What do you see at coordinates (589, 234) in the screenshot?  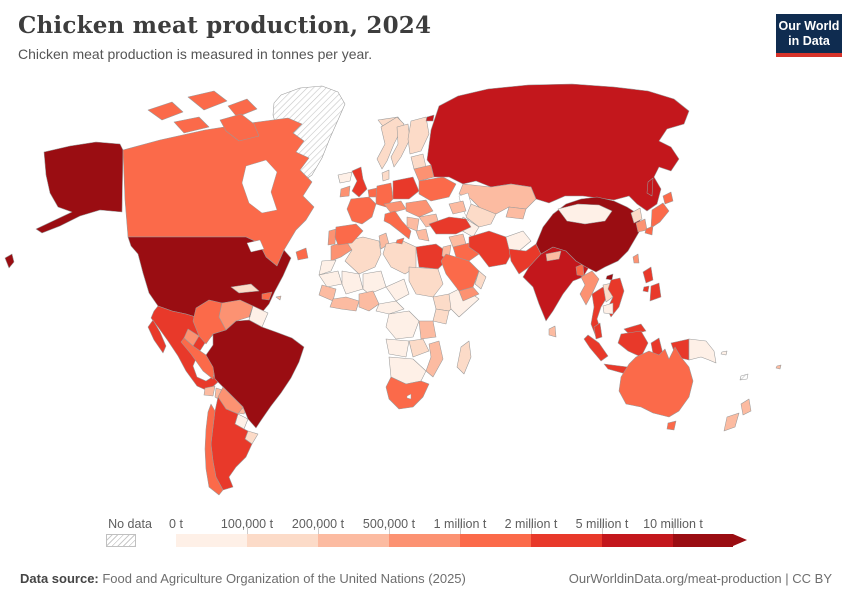 I see `country-china` at bounding box center [589, 234].